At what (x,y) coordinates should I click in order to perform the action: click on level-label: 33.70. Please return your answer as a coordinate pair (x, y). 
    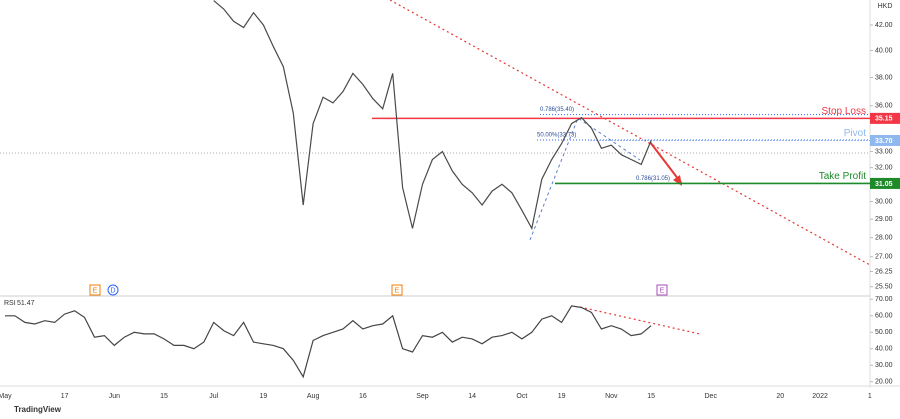
    Looking at the image, I should click on (884, 141).